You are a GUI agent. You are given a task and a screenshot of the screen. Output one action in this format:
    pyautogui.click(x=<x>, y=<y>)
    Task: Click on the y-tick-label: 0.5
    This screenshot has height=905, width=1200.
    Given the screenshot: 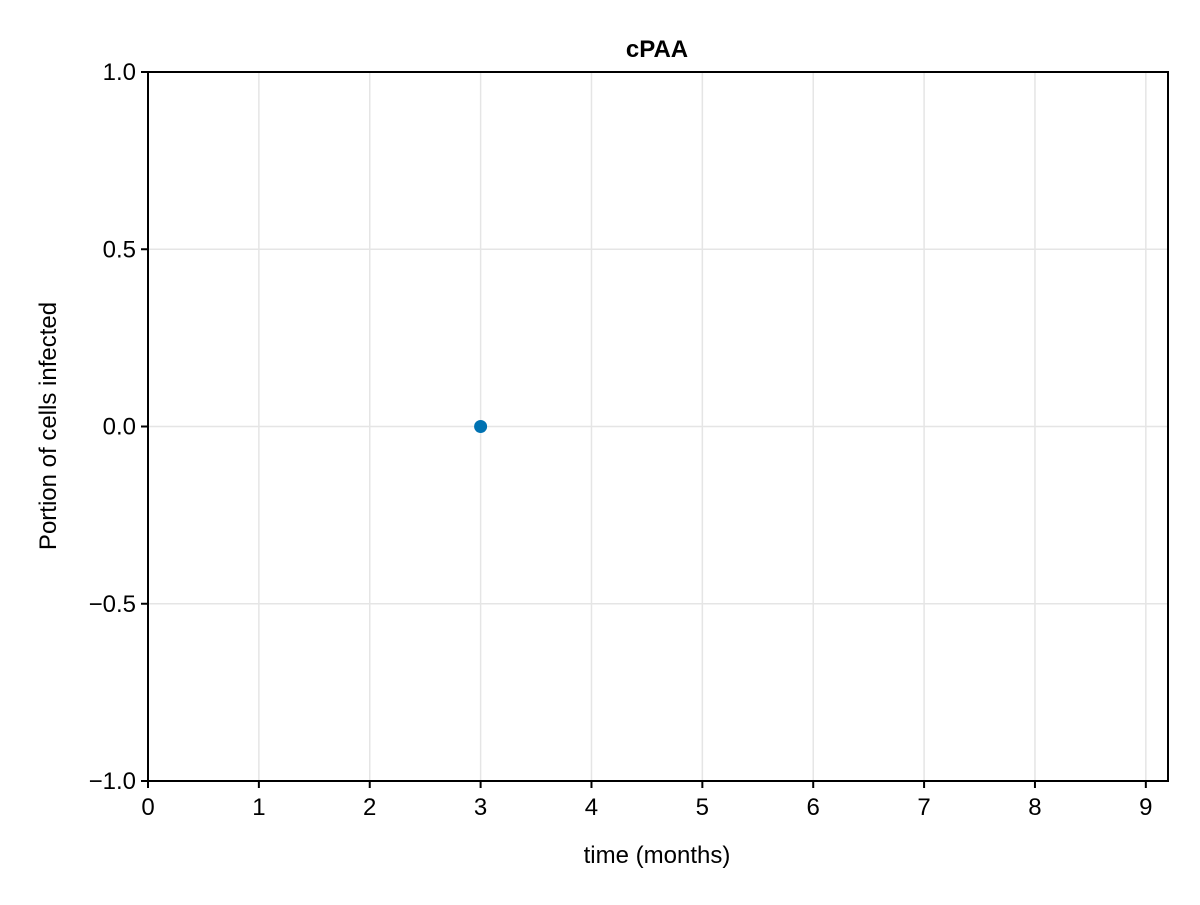 What is the action you would take?
    pyautogui.click(x=119, y=249)
    